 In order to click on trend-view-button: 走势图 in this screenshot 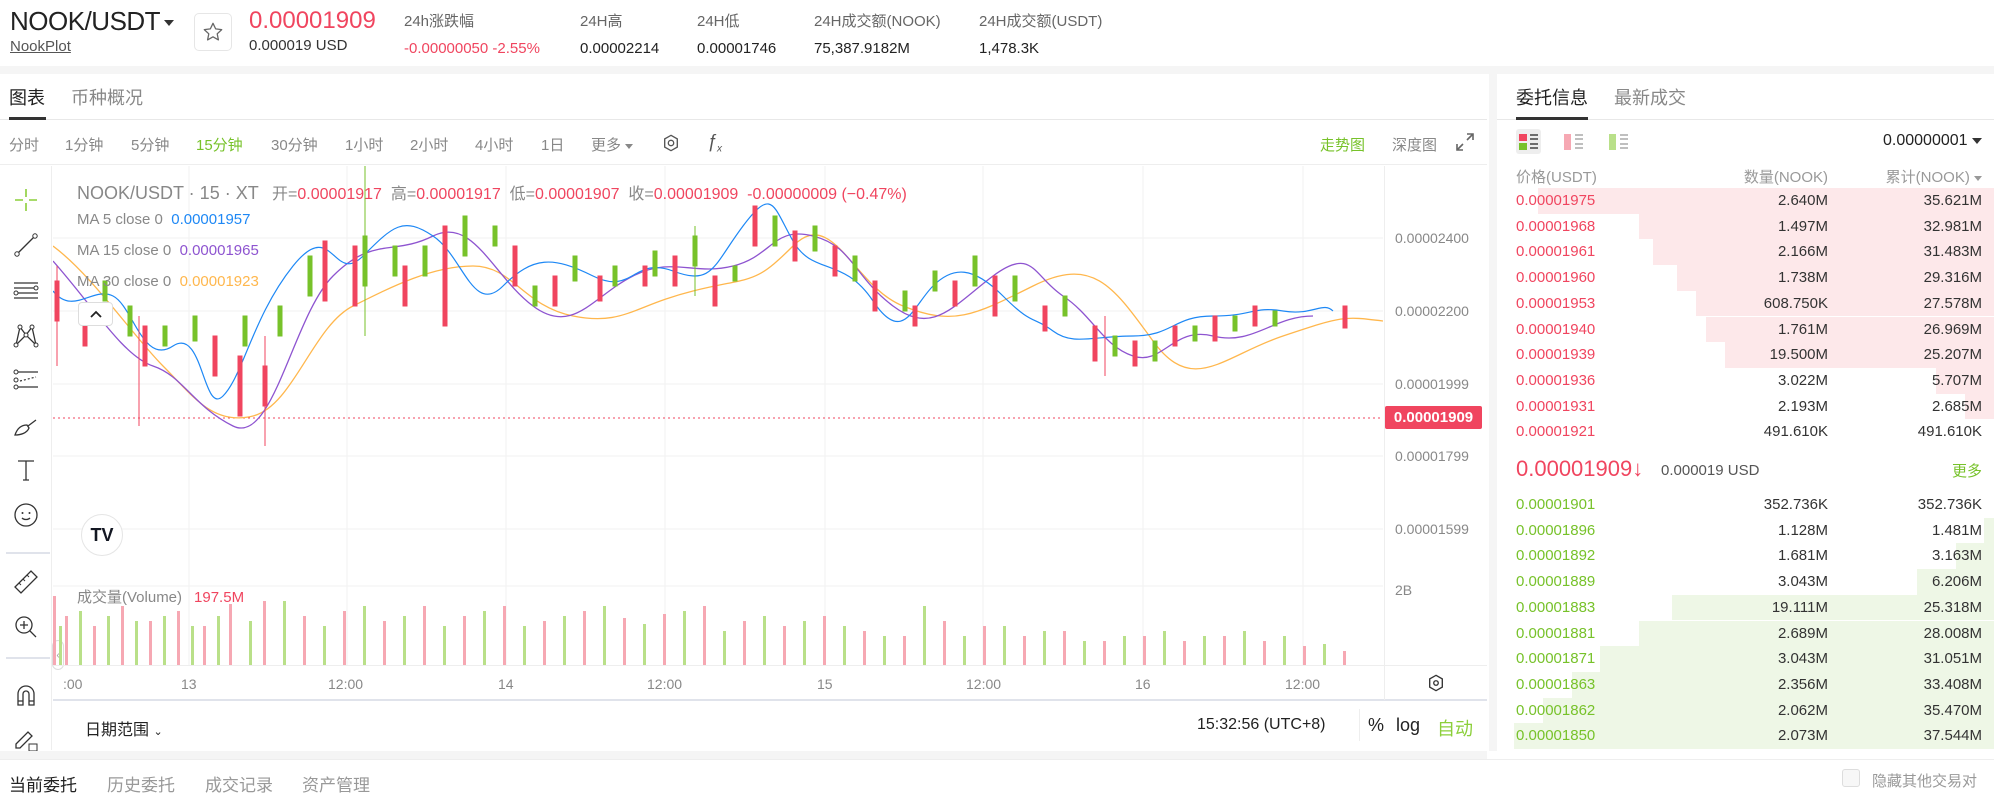, I will do `click(1343, 145)`.